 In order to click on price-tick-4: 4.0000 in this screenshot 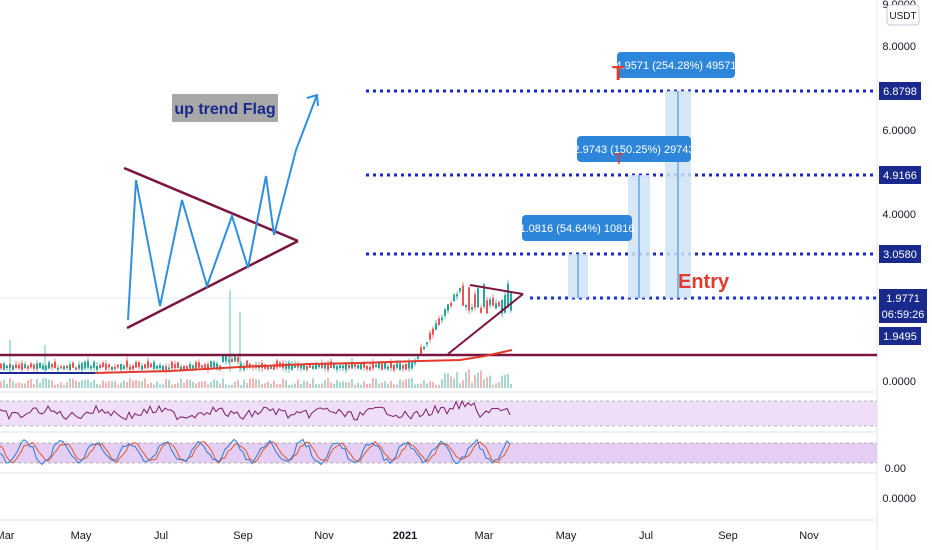, I will do `click(899, 215)`.